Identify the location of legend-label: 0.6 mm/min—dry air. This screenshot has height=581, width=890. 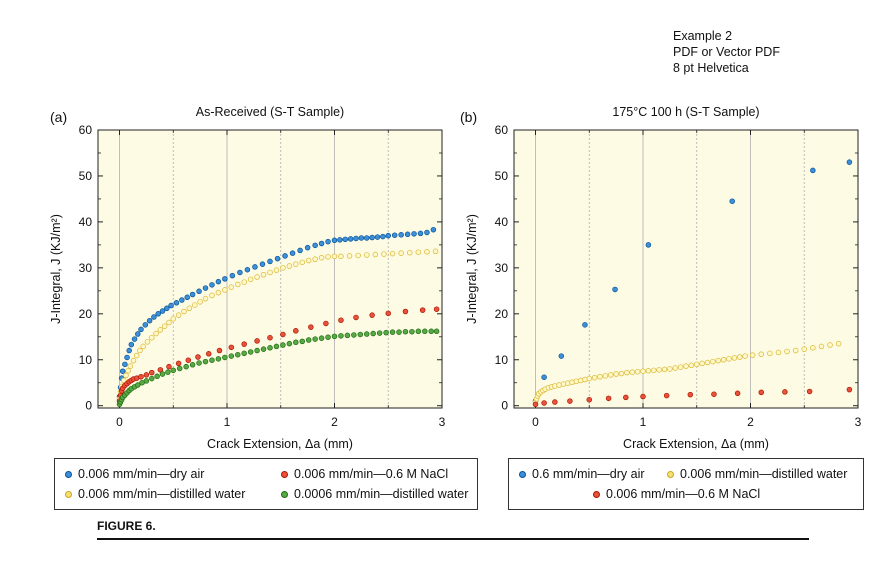
(588, 474).